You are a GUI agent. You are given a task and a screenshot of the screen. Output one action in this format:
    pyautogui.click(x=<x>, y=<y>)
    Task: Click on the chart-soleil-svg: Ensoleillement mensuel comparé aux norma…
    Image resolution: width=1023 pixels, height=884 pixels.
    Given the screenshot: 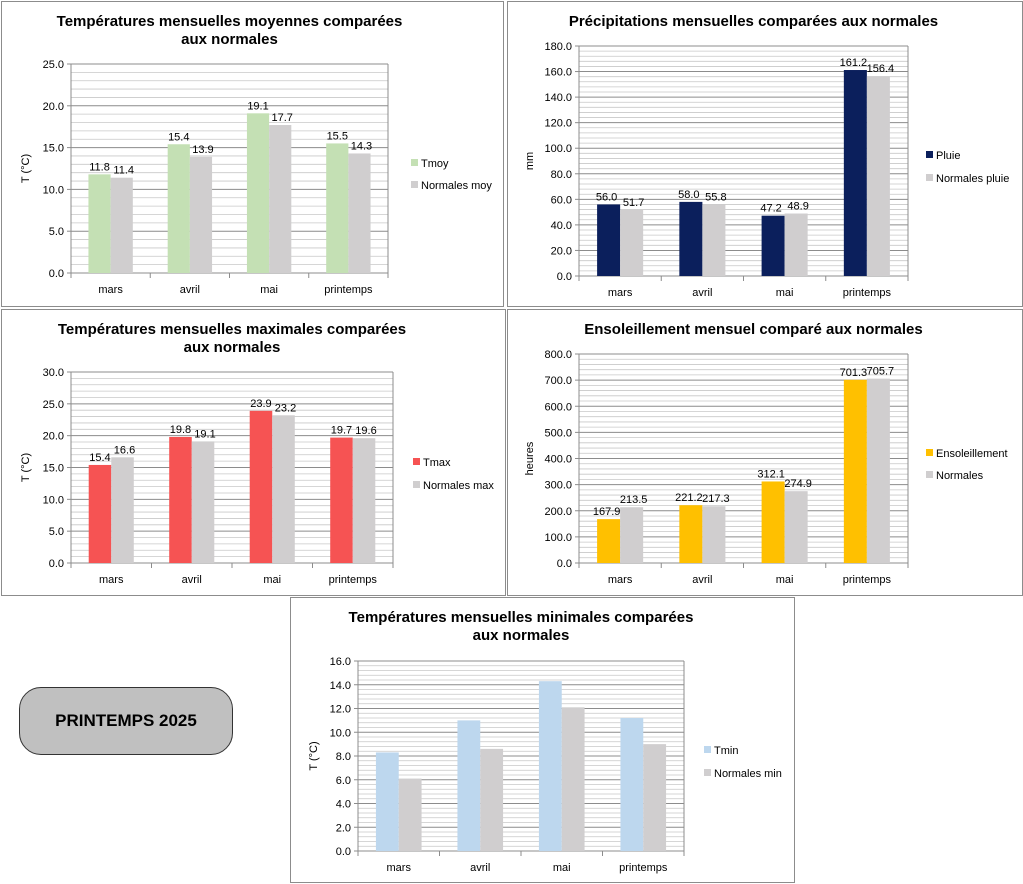 What is the action you would take?
    pyautogui.click(x=766, y=453)
    